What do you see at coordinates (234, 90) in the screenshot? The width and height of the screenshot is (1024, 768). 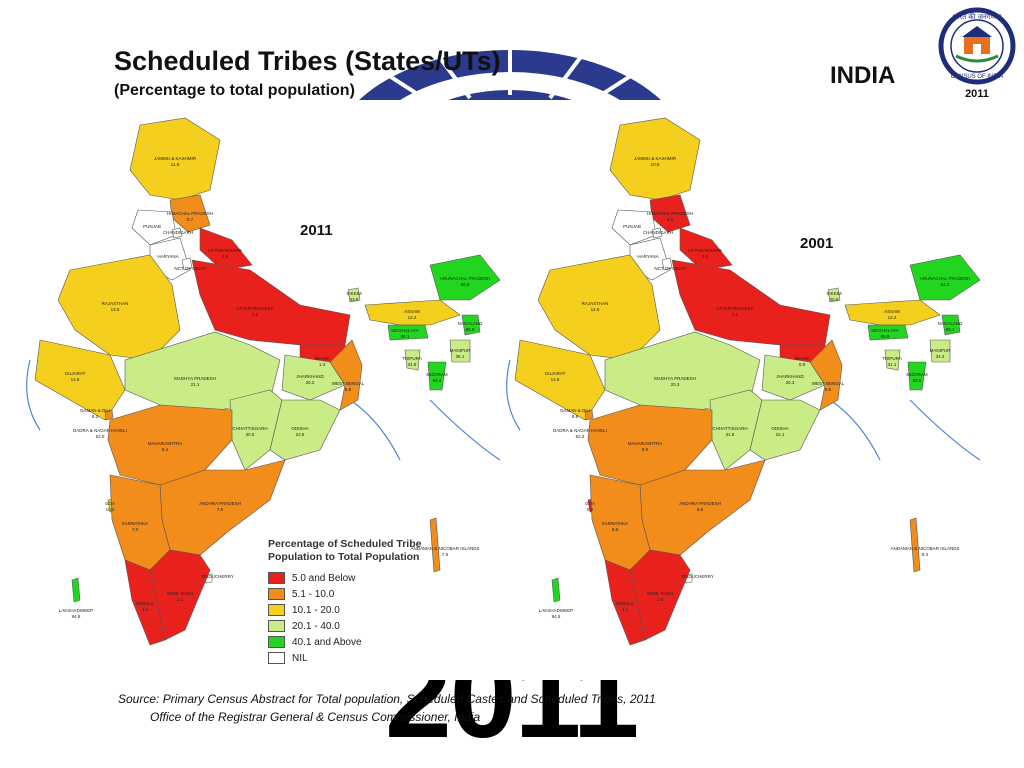 I see `slide-subtitle: (Percentage to total population)` at bounding box center [234, 90].